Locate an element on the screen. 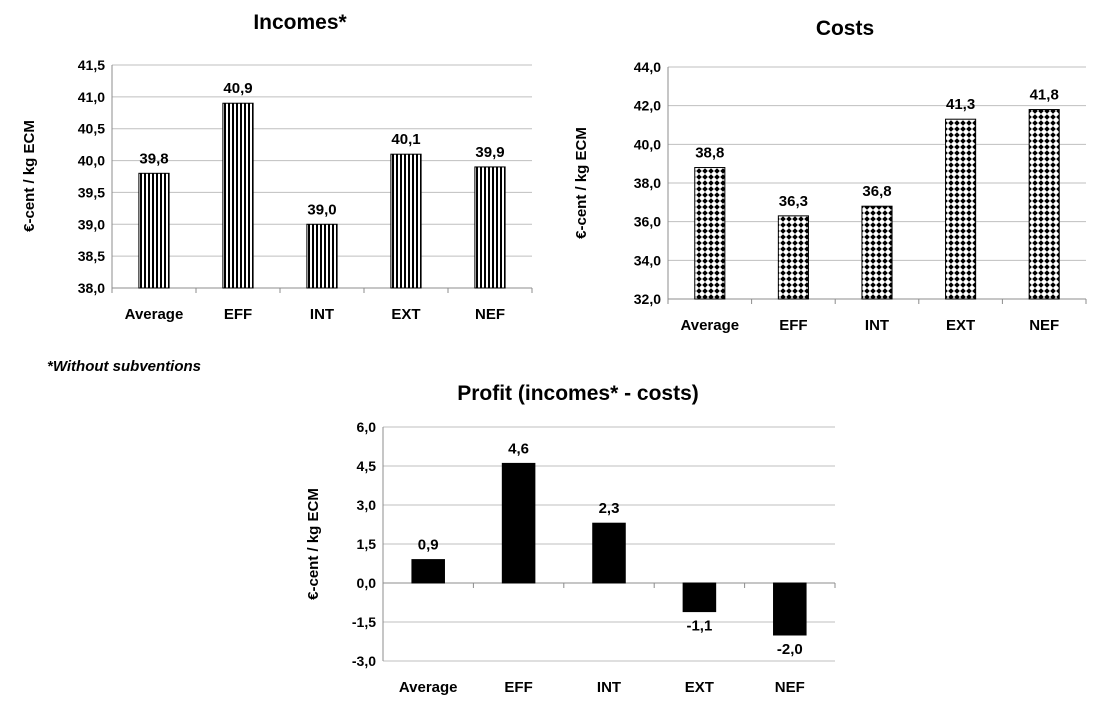 The image size is (1094, 701). profit-y-tick-label: 6,0 is located at coordinates (367, 427).